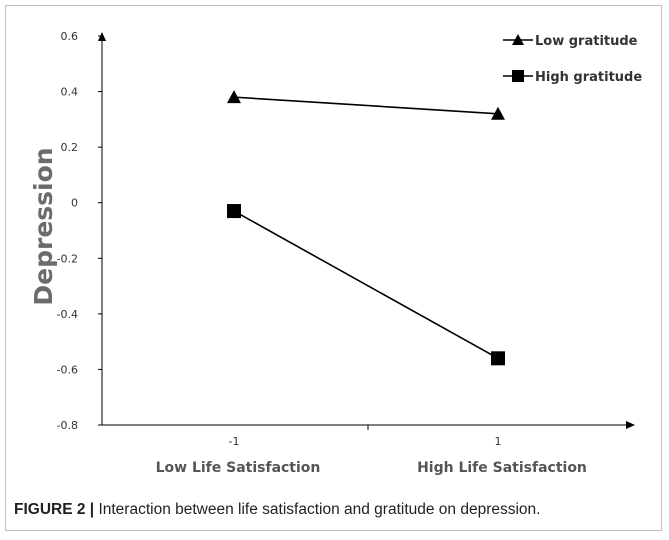 The height and width of the screenshot is (540, 669). What do you see at coordinates (67, 314) in the screenshot?
I see `y-tick-label: -0.4` at bounding box center [67, 314].